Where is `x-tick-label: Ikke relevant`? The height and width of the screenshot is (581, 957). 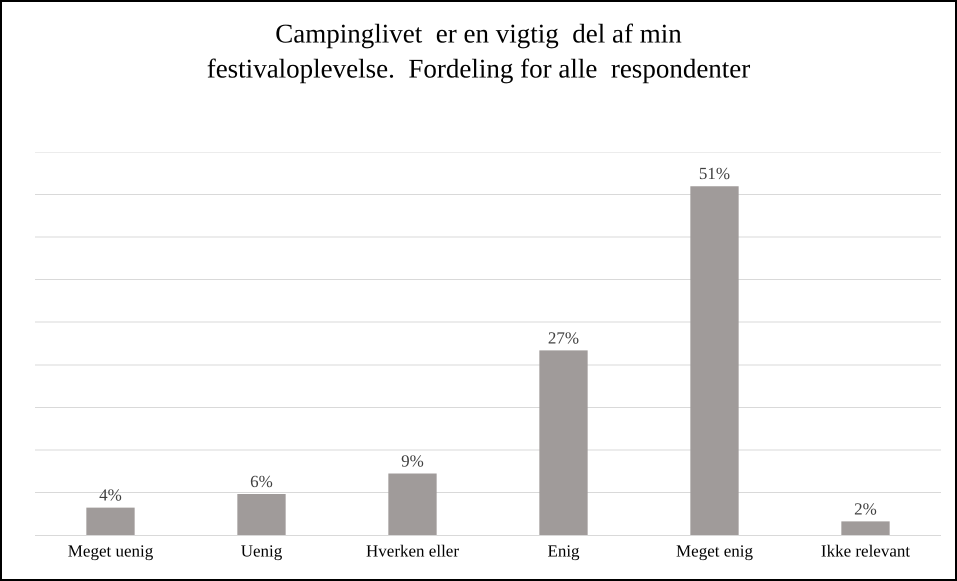
x-tick-label: Ikke relevant is located at coordinates (865, 550).